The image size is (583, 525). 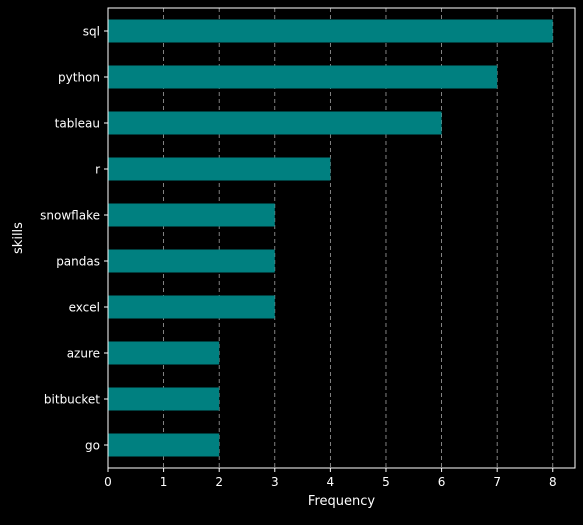 What do you see at coordinates (91, 32) in the screenshot?
I see `y-tick-label: sql` at bounding box center [91, 32].